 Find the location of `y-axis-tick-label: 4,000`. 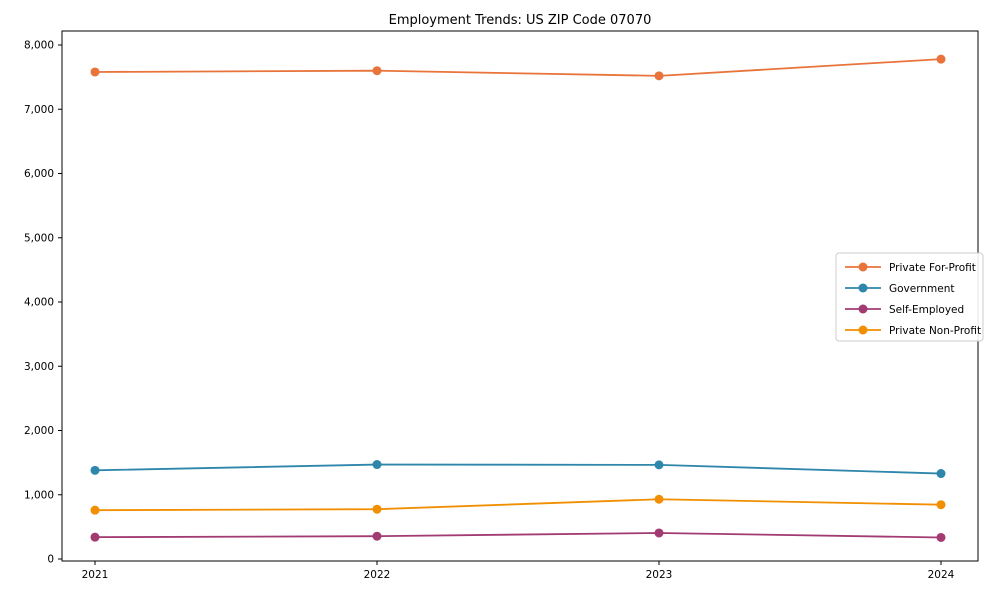

y-axis-tick-label: 4,000 is located at coordinates (39, 303).